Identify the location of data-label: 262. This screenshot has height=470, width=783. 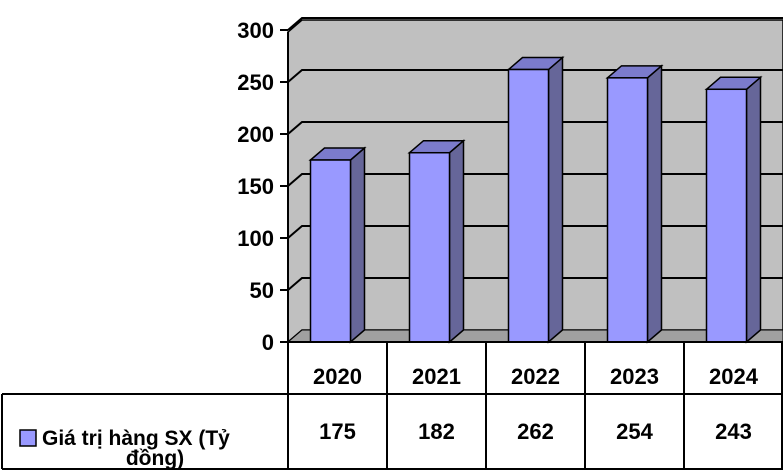
(535, 431).